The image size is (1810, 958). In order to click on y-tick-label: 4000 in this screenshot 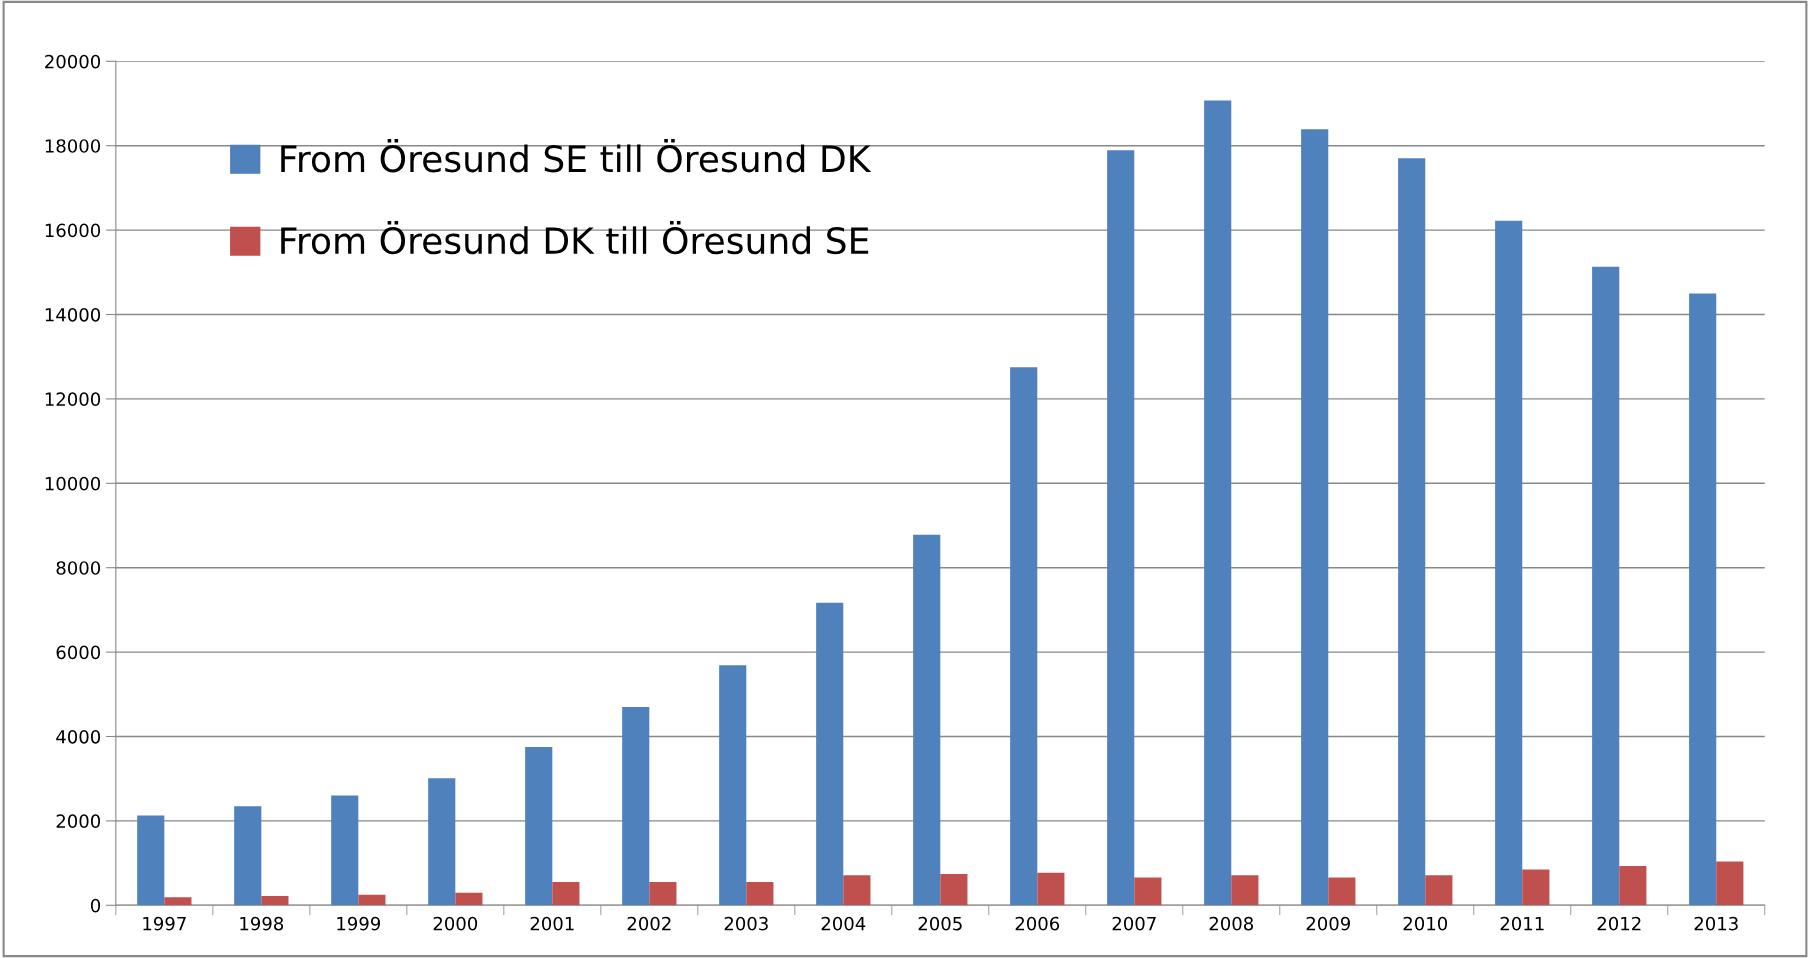, I will do `click(78, 736)`.